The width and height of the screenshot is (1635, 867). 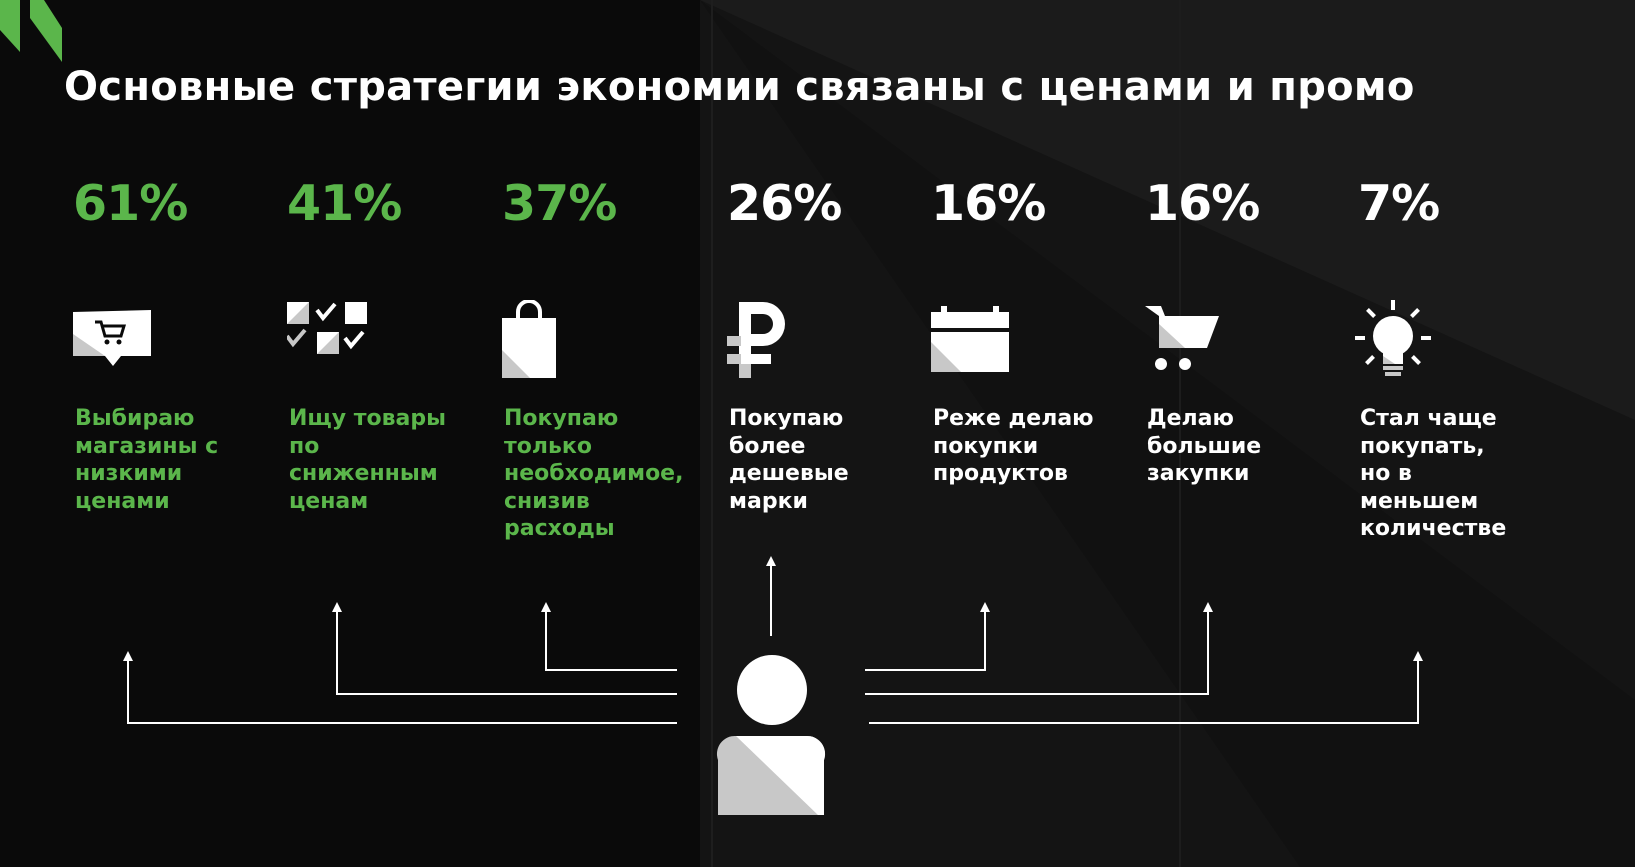 I want to click on calendar-icon, so click(x=970, y=339).